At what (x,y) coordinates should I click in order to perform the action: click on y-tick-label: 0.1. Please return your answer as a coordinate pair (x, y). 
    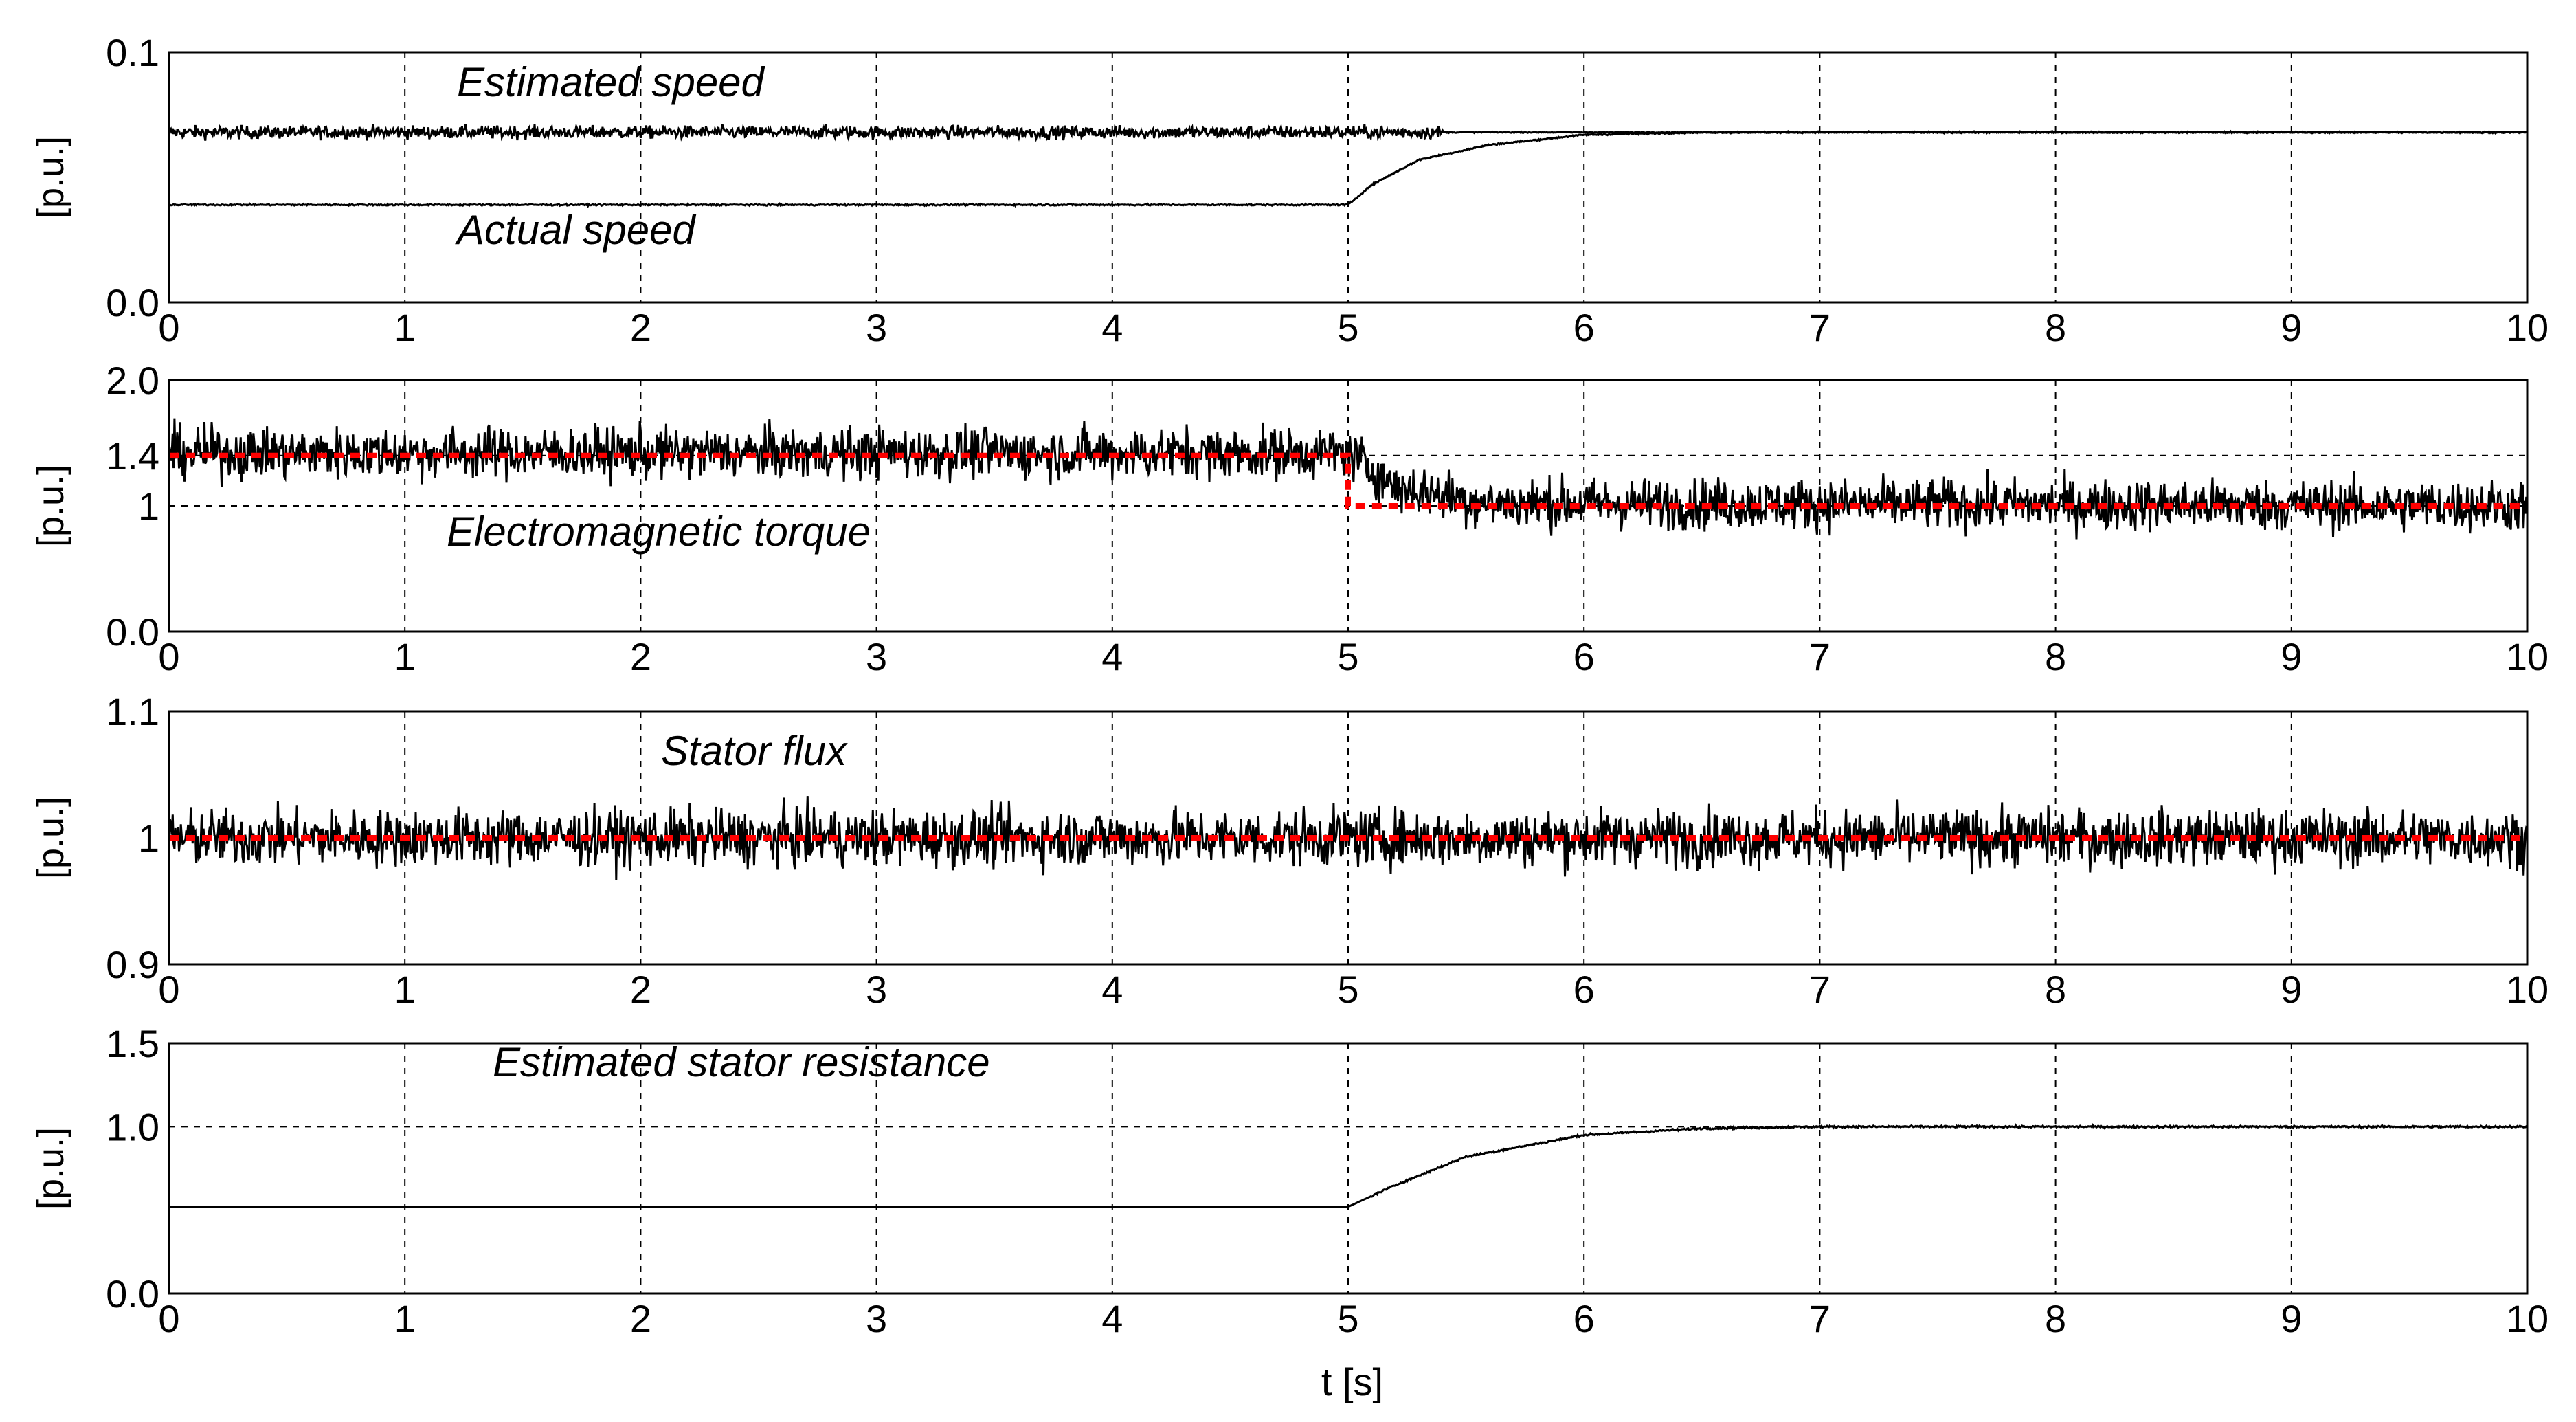
    Looking at the image, I should click on (132, 52).